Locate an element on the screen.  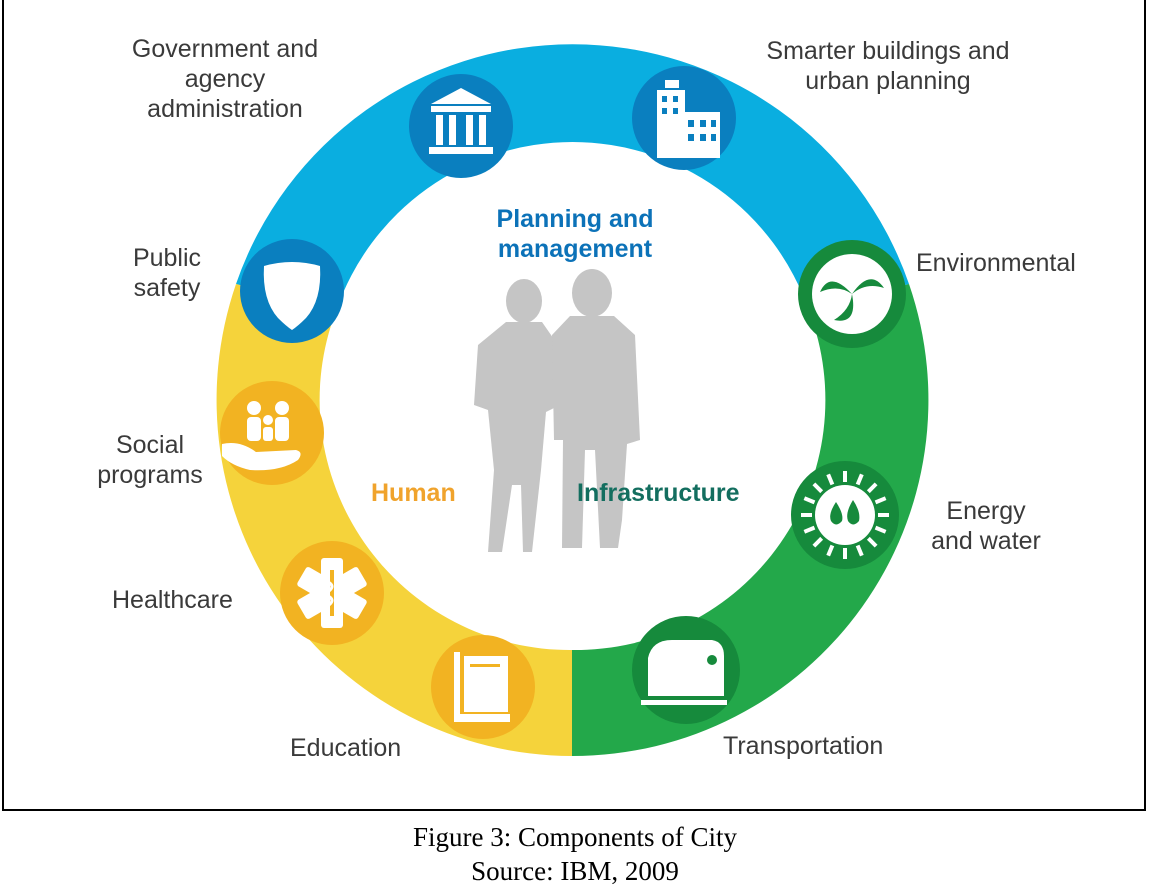
label-environmental: Environmental is located at coordinates (996, 263).